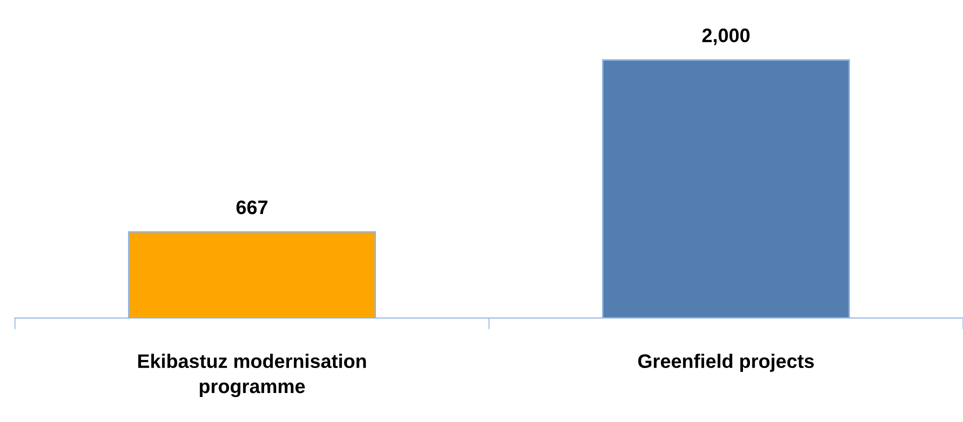 The height and width of the screenshot is (422, 963). What do you see at coordinates (252, 207) in the screenshot?
I see `data-label: 667` at bounding box center [252, 207].